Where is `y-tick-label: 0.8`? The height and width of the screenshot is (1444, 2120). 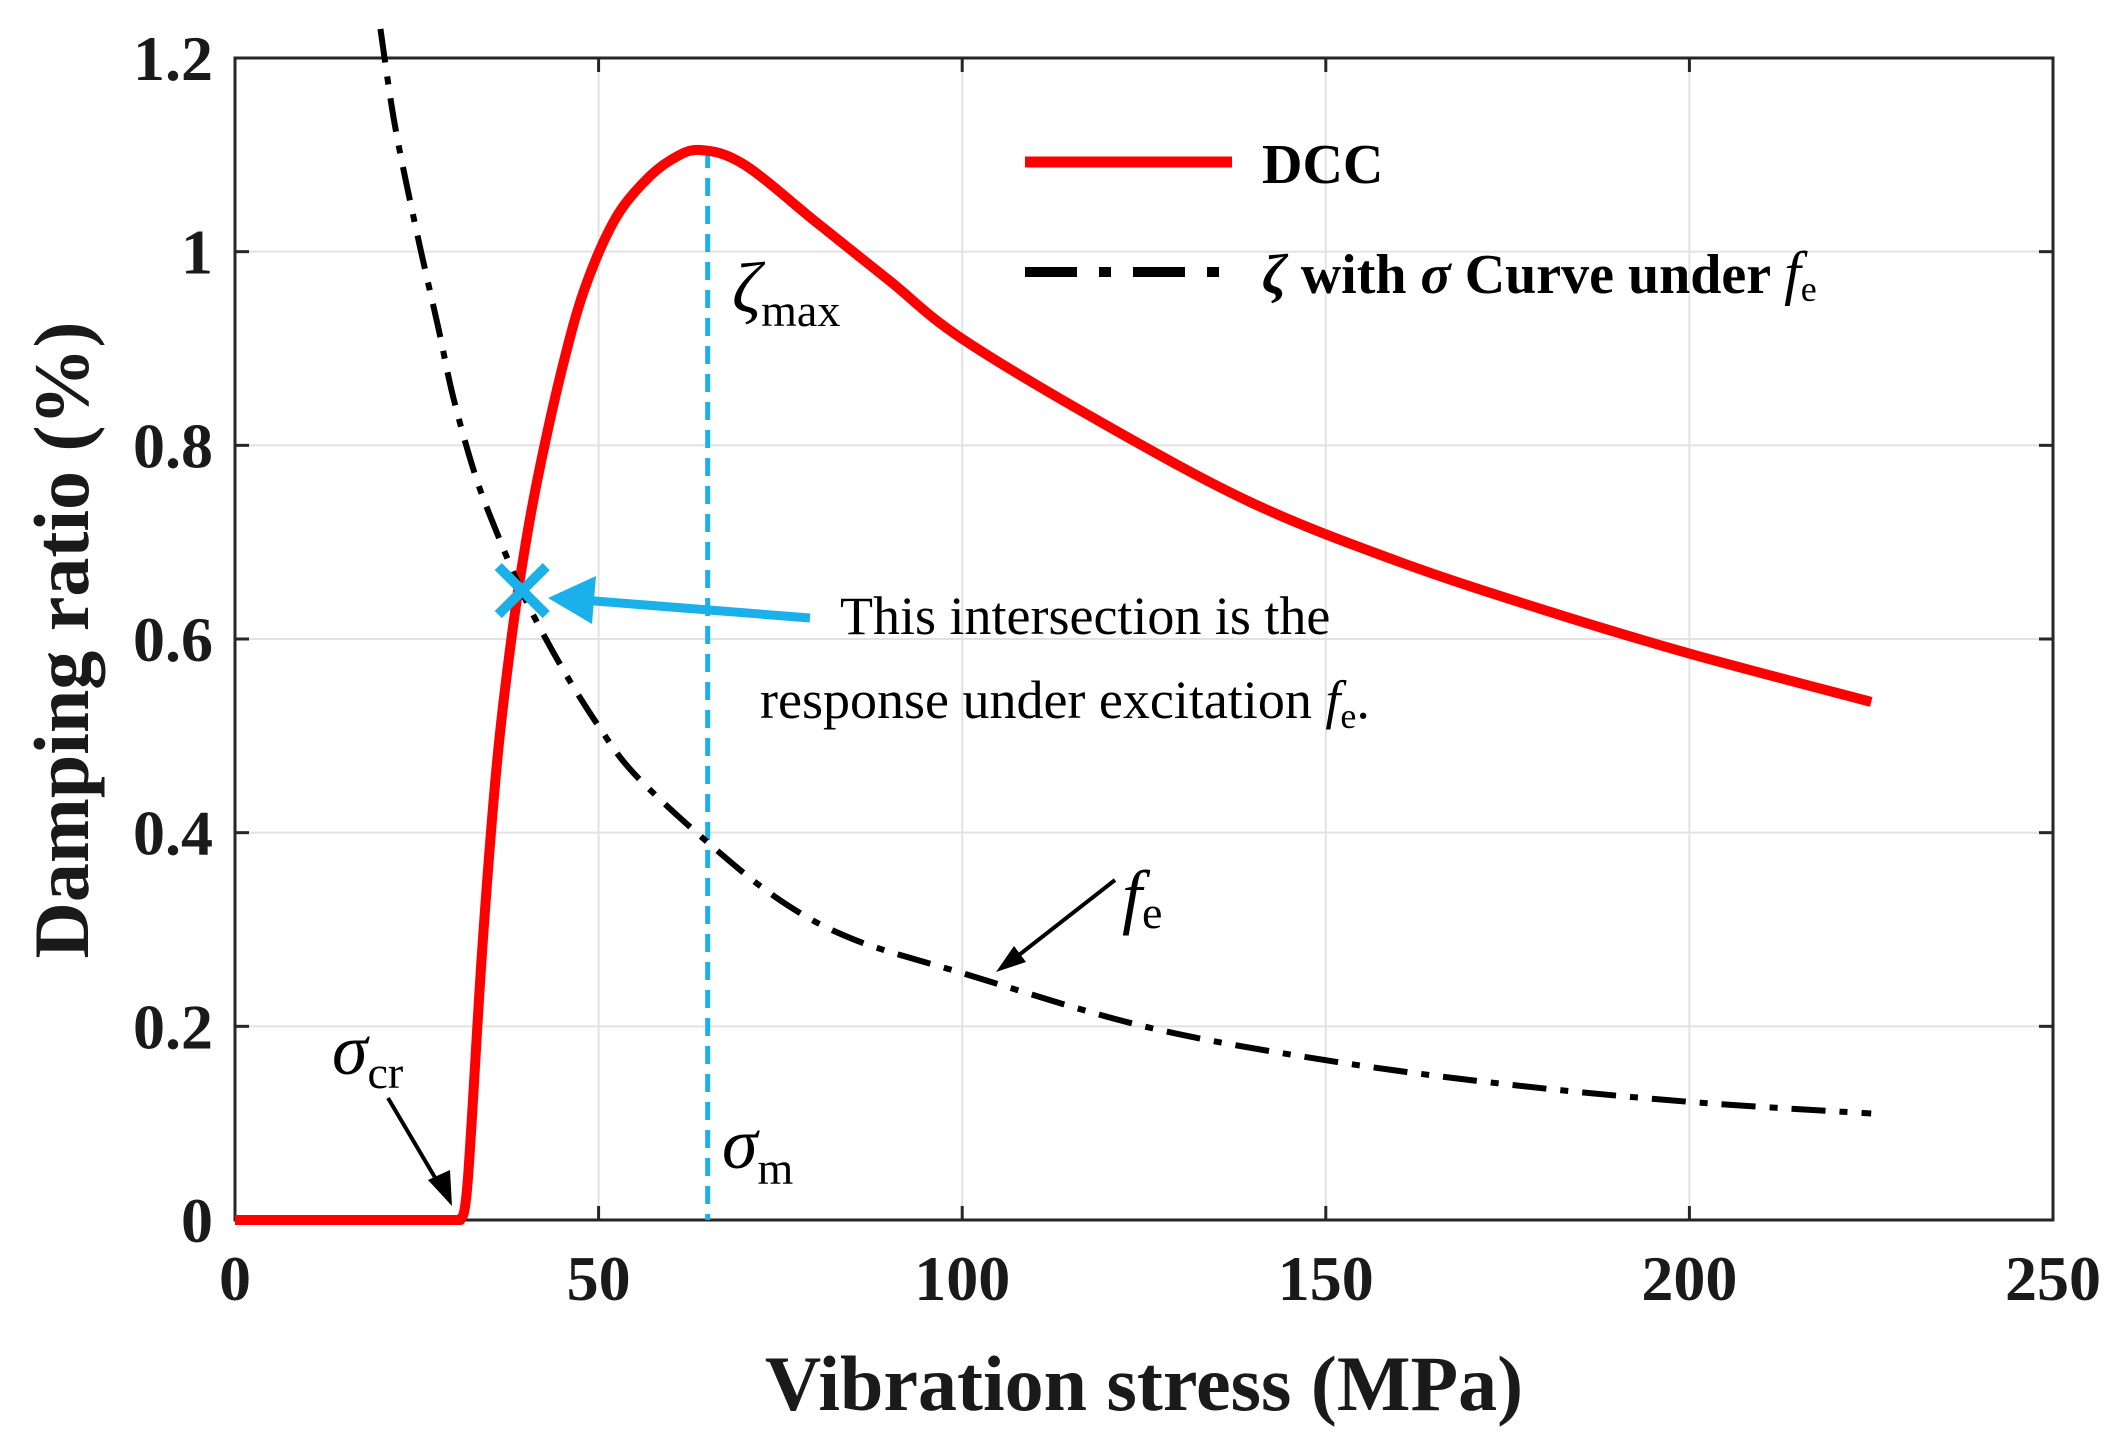 y-tick-label: 0.8 is located at coordinates (173, 445).